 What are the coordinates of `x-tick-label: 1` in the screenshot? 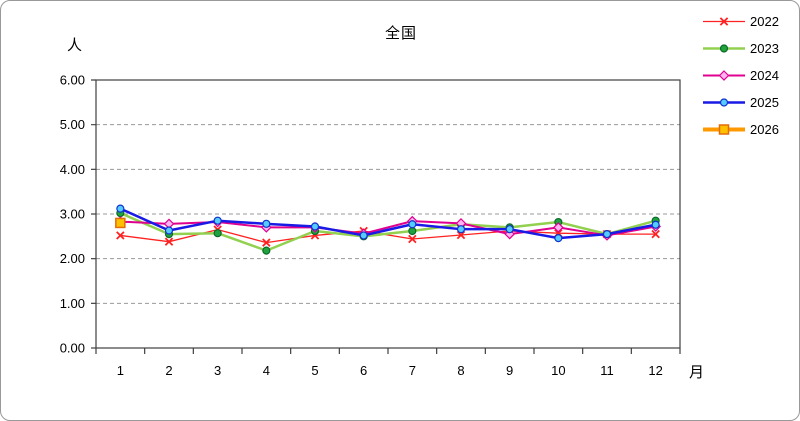 It's located at (120, 370).